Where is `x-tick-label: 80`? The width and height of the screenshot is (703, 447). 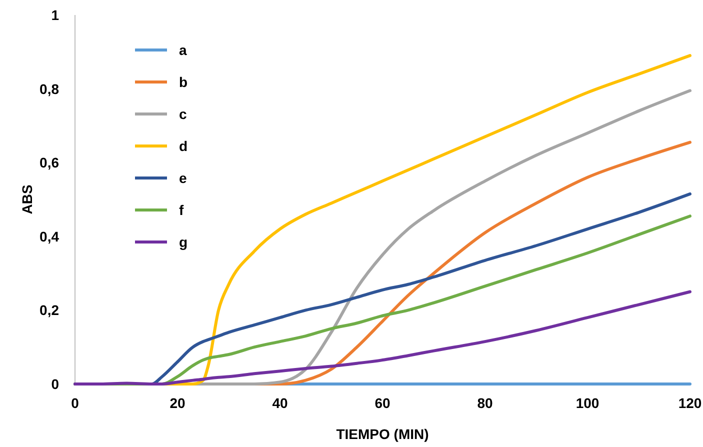 x-tick-label: 80 is located at coordinates (485, 403).